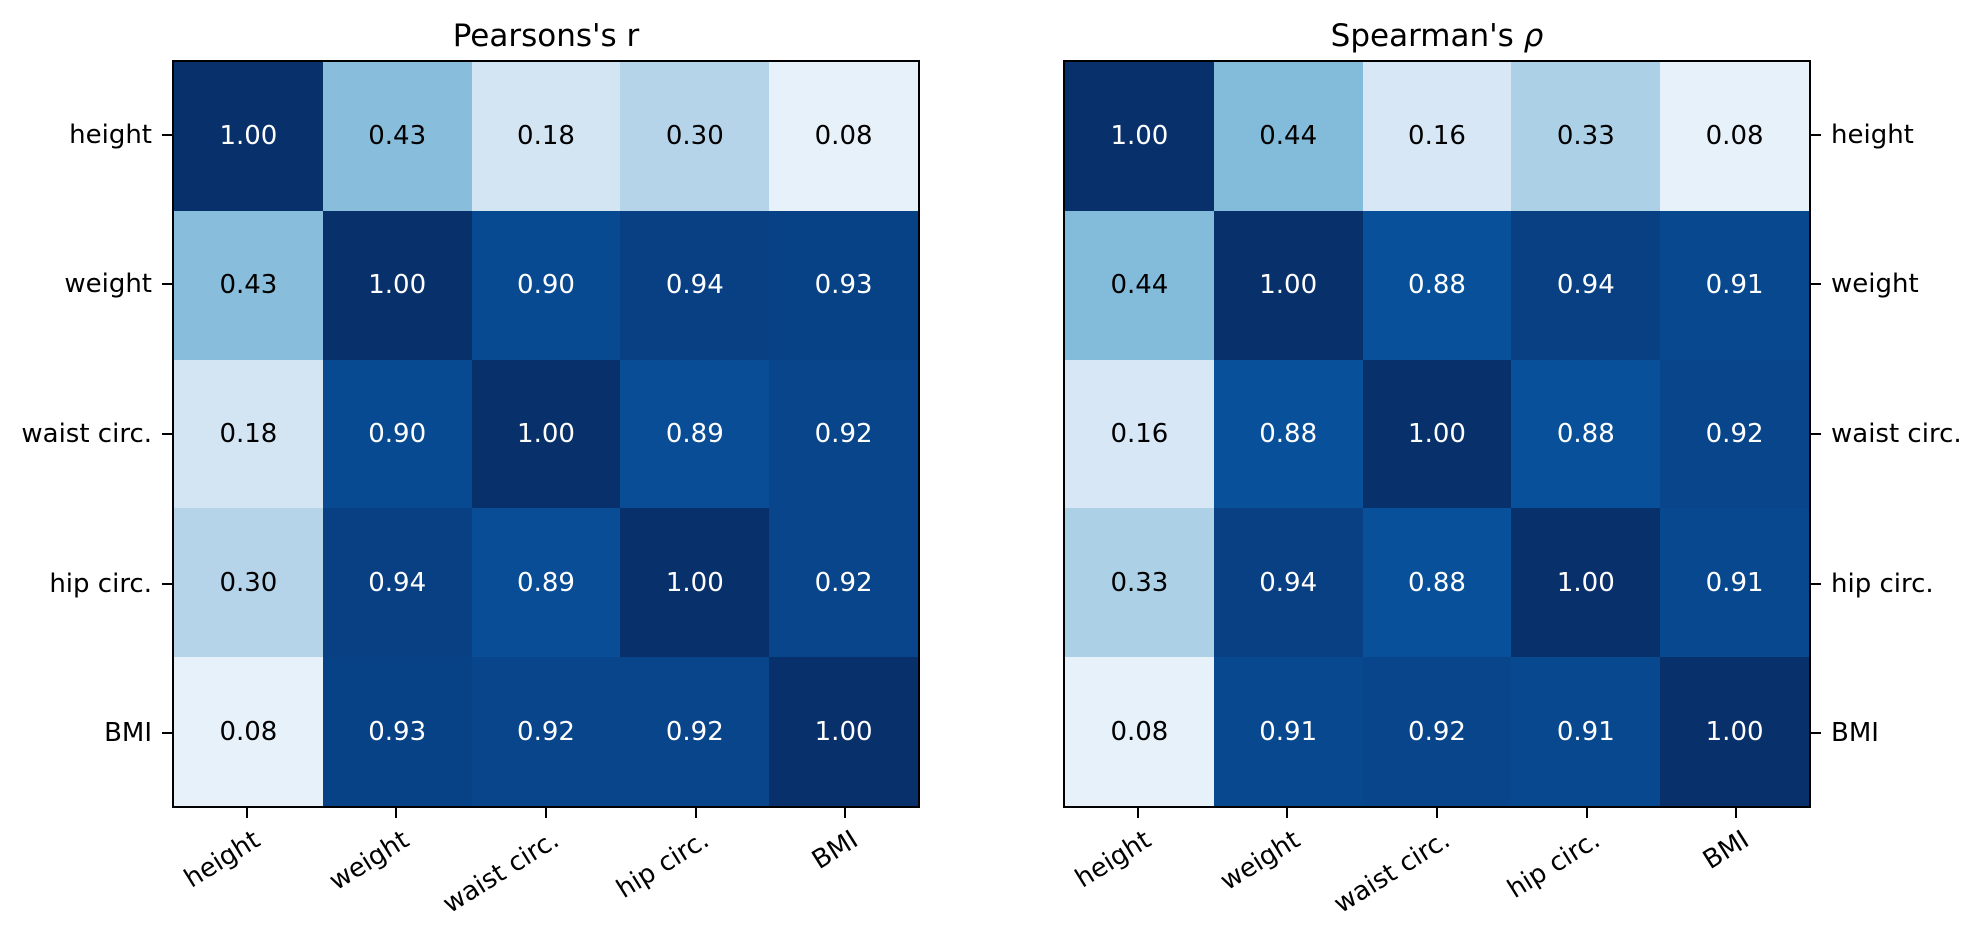  I want to click on chart-title-text: Spearman's, so click(1427, 36).